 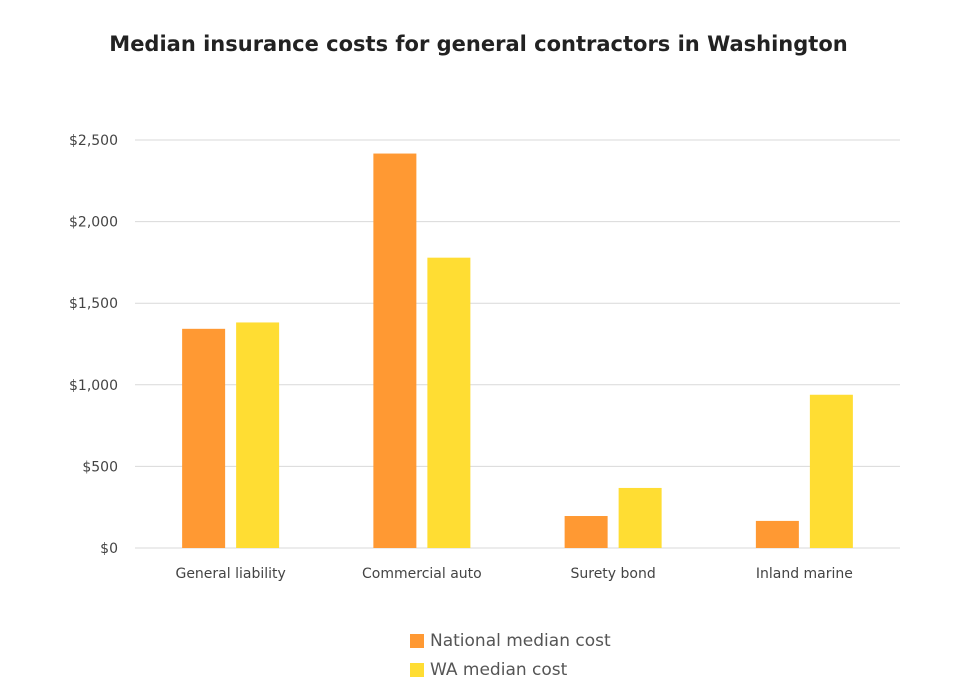 What do you see at coordinates (93, 304) in the screenshot?
I see `y-tick-label: $1,500` at bounding box center [93, 304].